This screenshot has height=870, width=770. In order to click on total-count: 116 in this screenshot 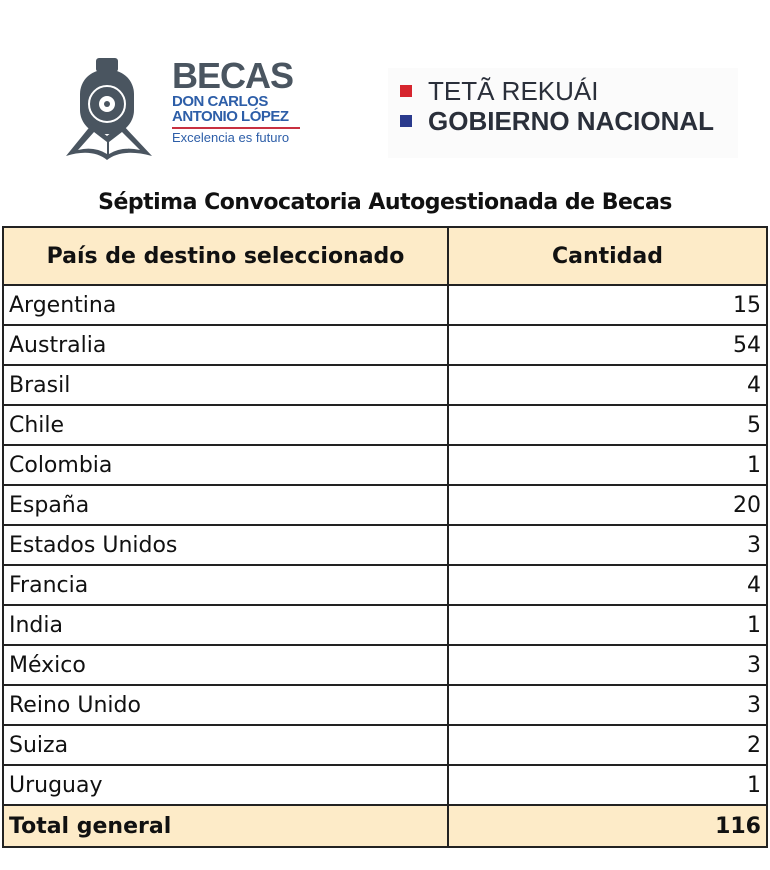, I will do `click(607, 826)`.